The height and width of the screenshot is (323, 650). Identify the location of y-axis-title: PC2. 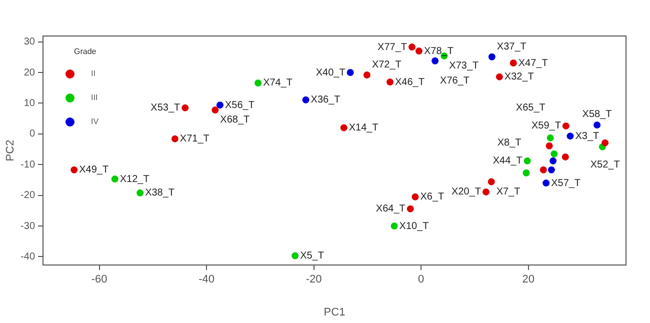
(10, 151).